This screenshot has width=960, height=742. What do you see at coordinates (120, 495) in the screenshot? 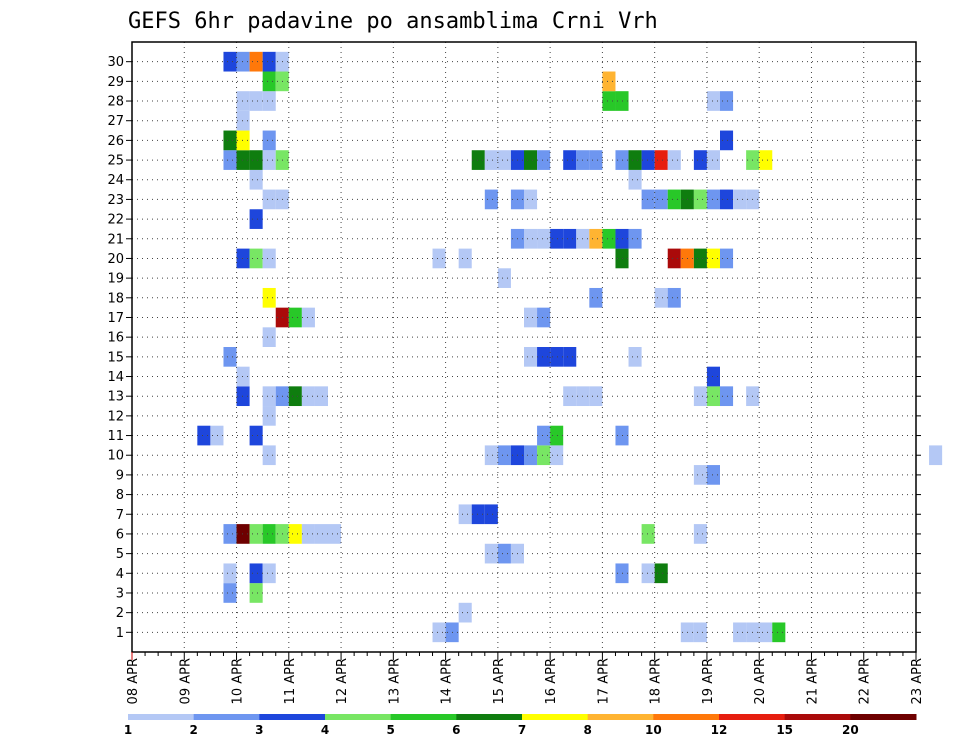
I see `y-tick-label: 8` at bounding box center [120, 495].